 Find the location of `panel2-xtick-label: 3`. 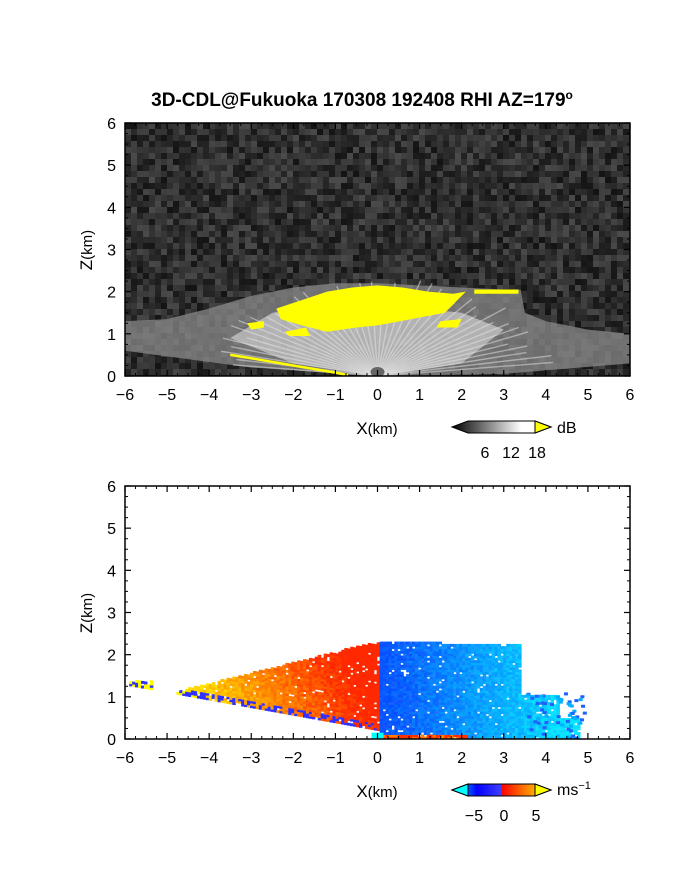

panel2-xtick-label: 3 is located at coordinates (503, 758).